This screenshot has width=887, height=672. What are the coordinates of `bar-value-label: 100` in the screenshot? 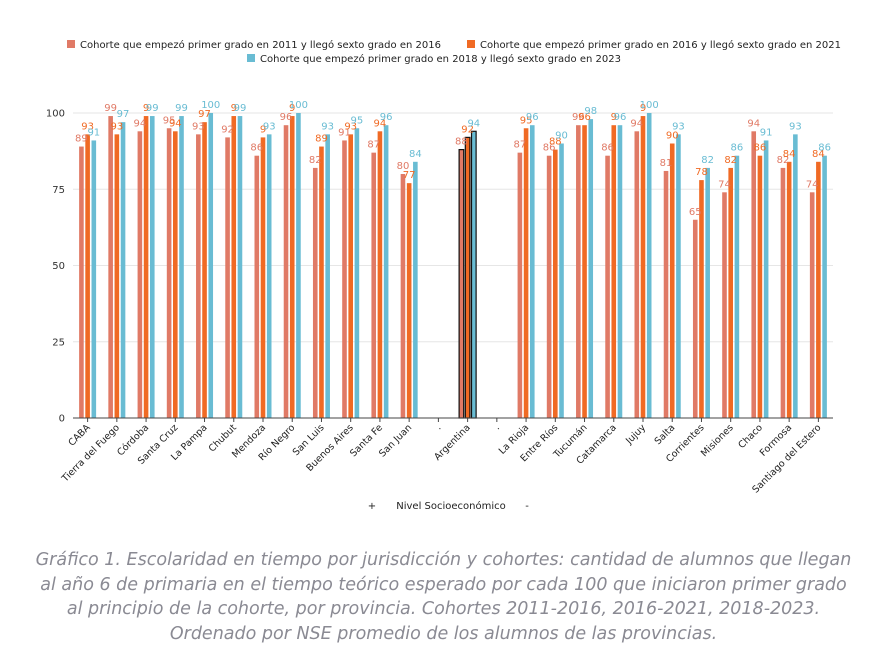 It's located at (649, 105).